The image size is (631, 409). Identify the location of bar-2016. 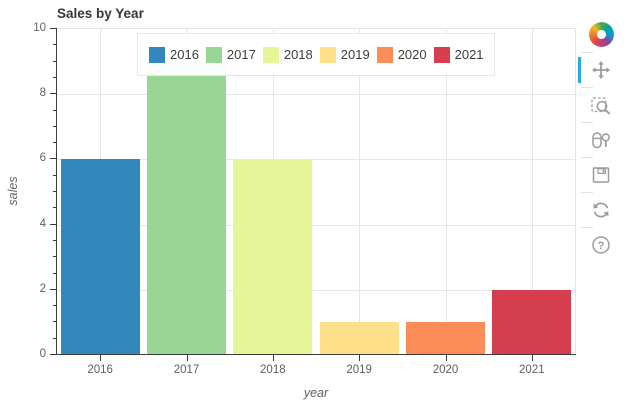
(100, 257).